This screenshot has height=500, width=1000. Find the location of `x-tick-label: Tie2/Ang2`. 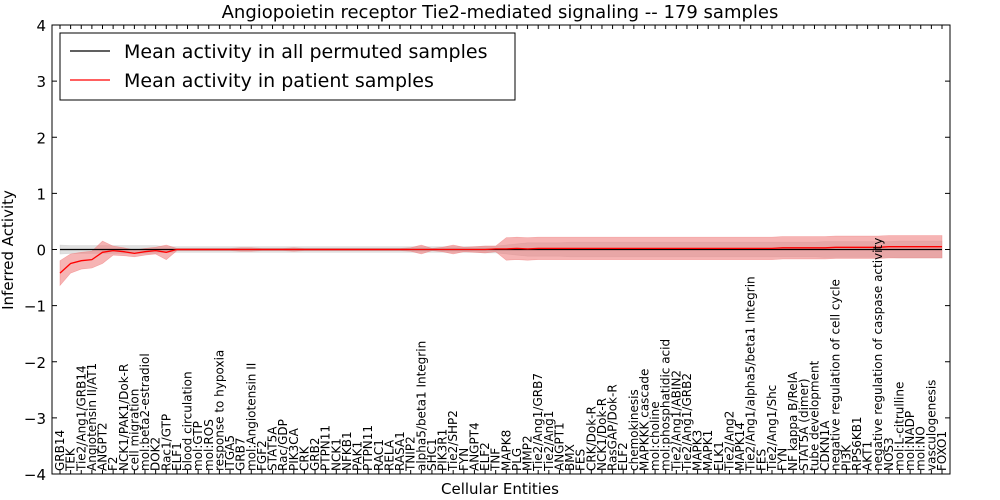

x-tick-label: Tie2/Ang2 is located at coordinates (730, 441).